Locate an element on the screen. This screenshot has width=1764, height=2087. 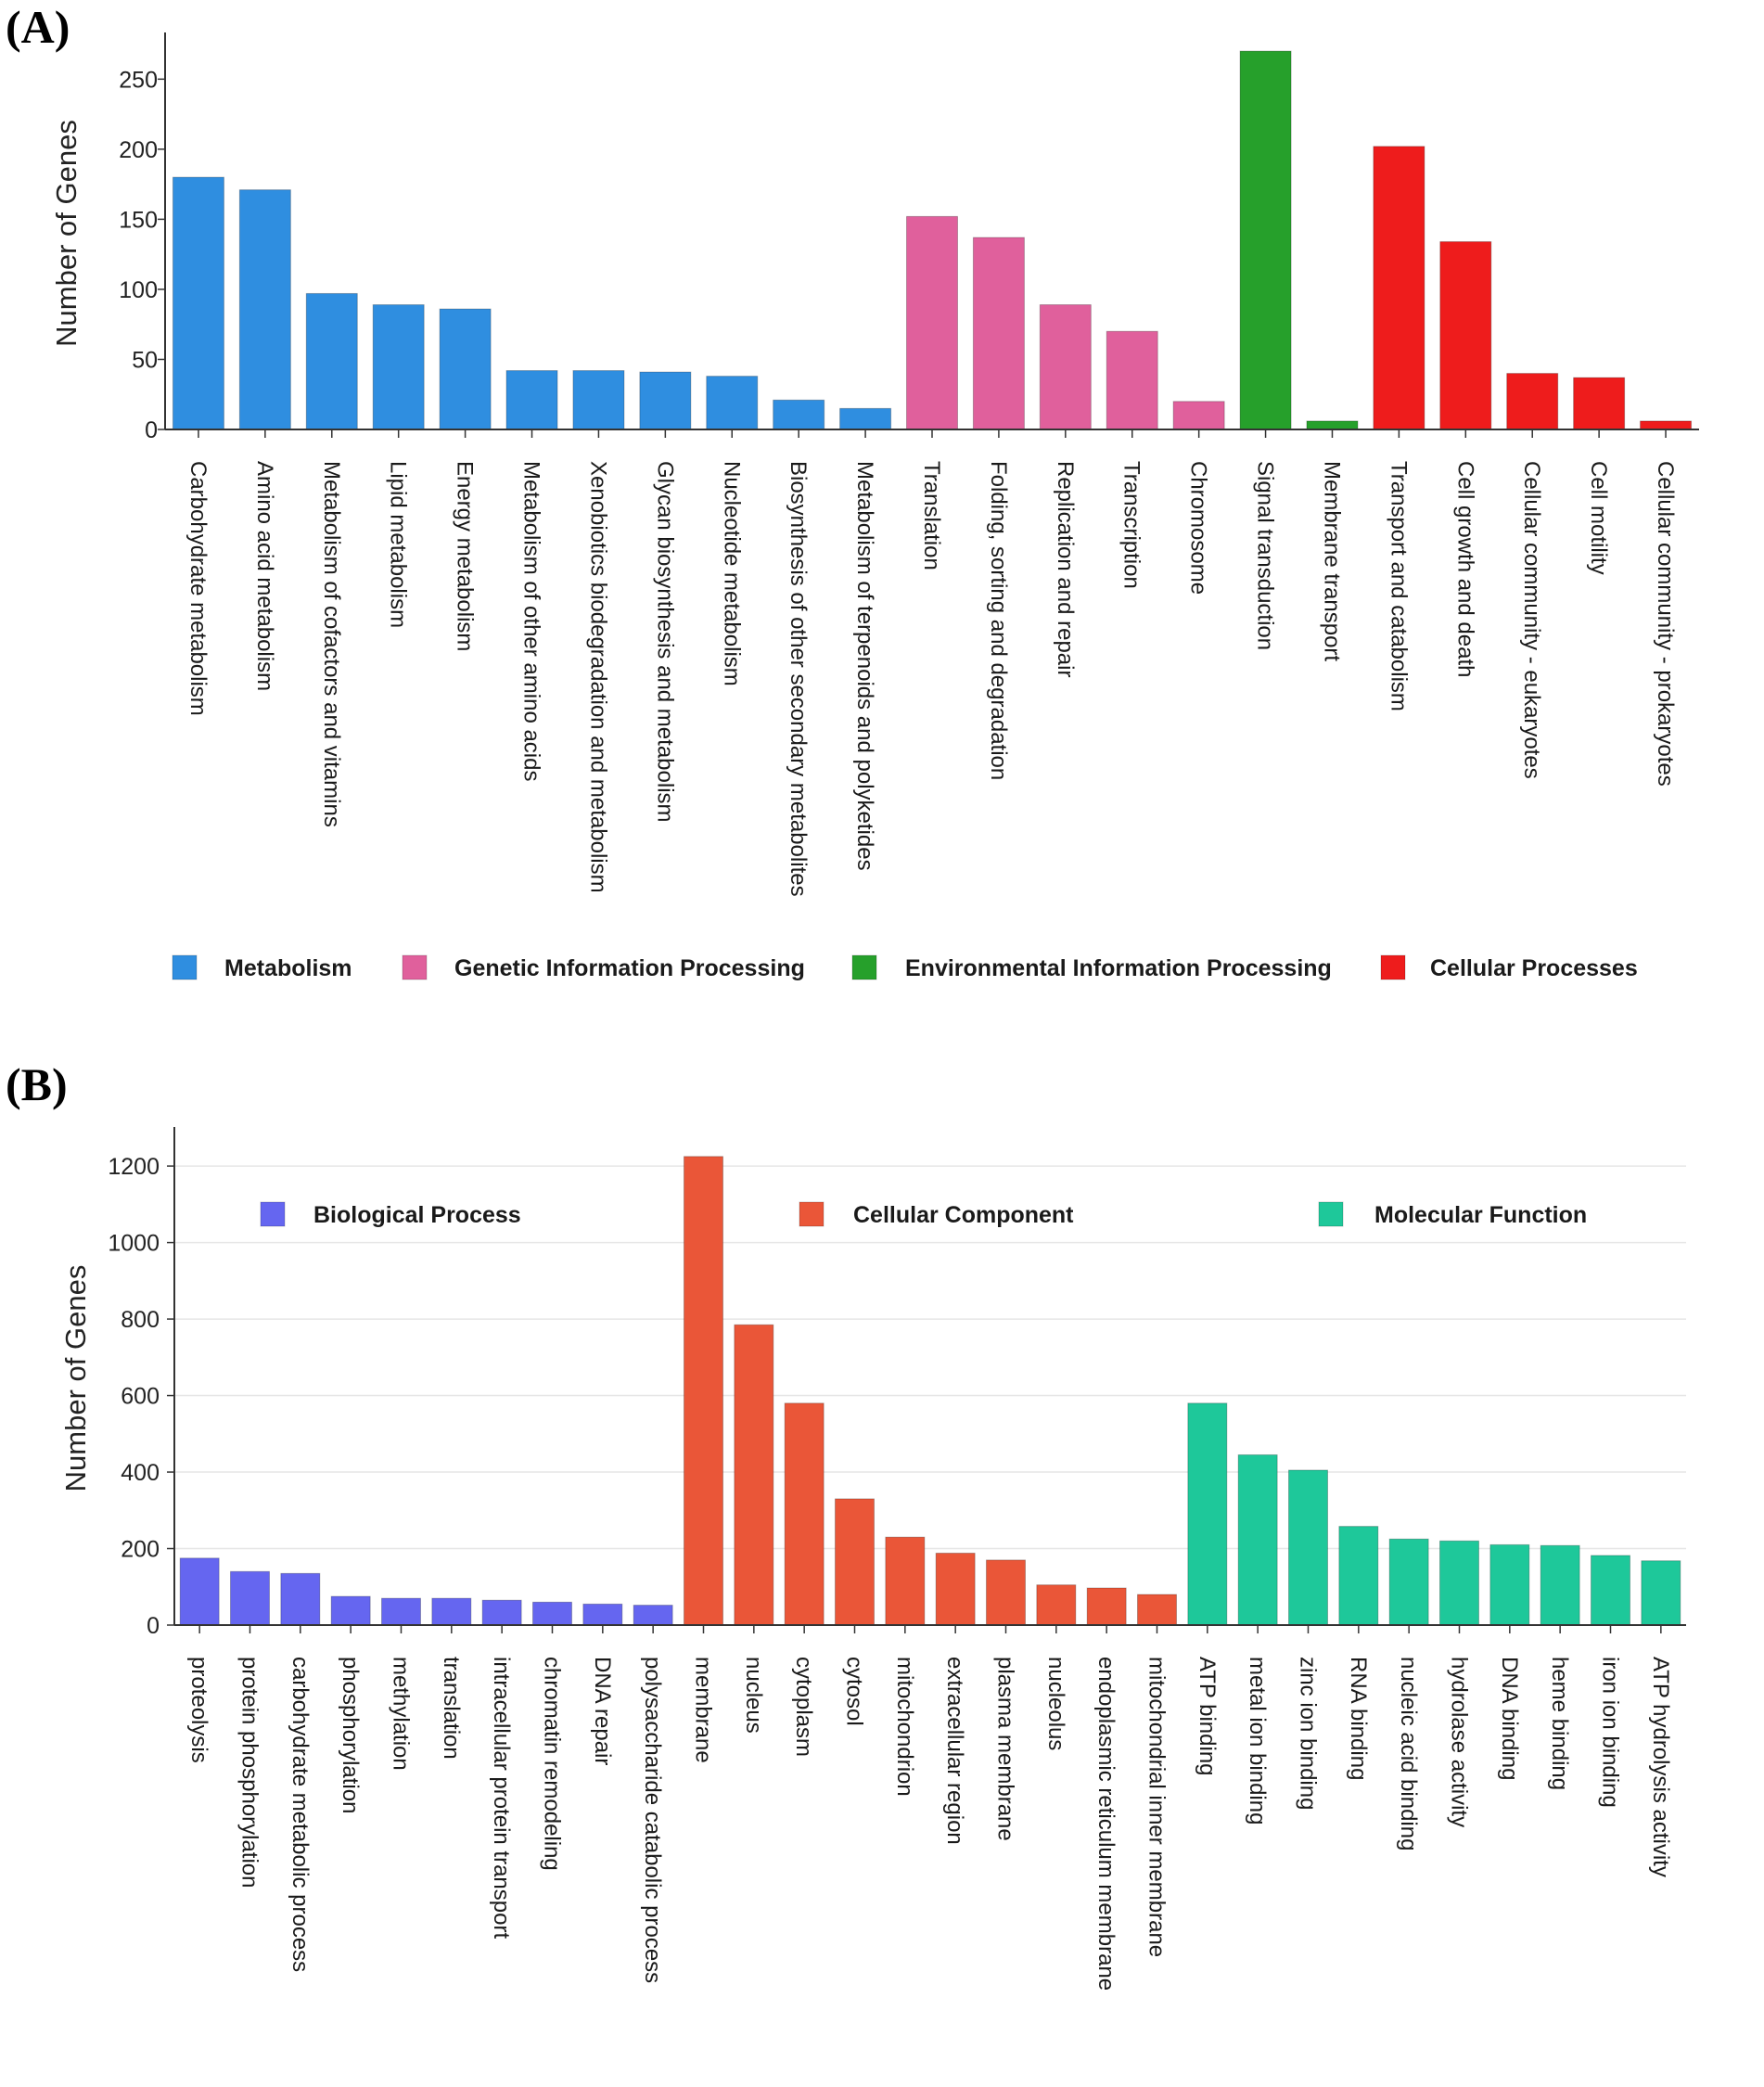
x-category-label-a-folding-sorting-and-degradation: Folding, sorting and degradation is located at coordinates (998, 620).